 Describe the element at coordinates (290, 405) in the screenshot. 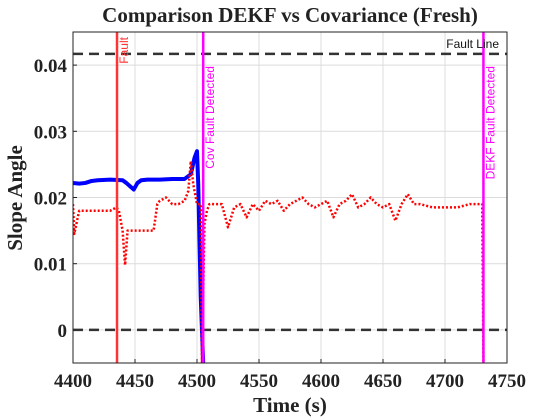

I see `x-axis-label: Time (s)` at that location.